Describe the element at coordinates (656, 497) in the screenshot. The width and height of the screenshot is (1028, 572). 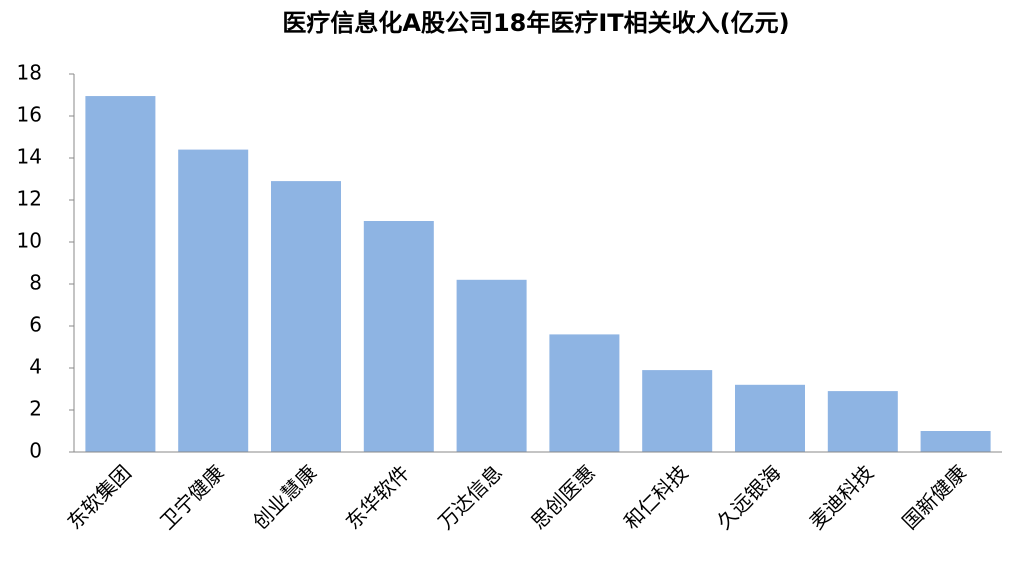
I see `x-tick-label: 和仁科技` at that location.